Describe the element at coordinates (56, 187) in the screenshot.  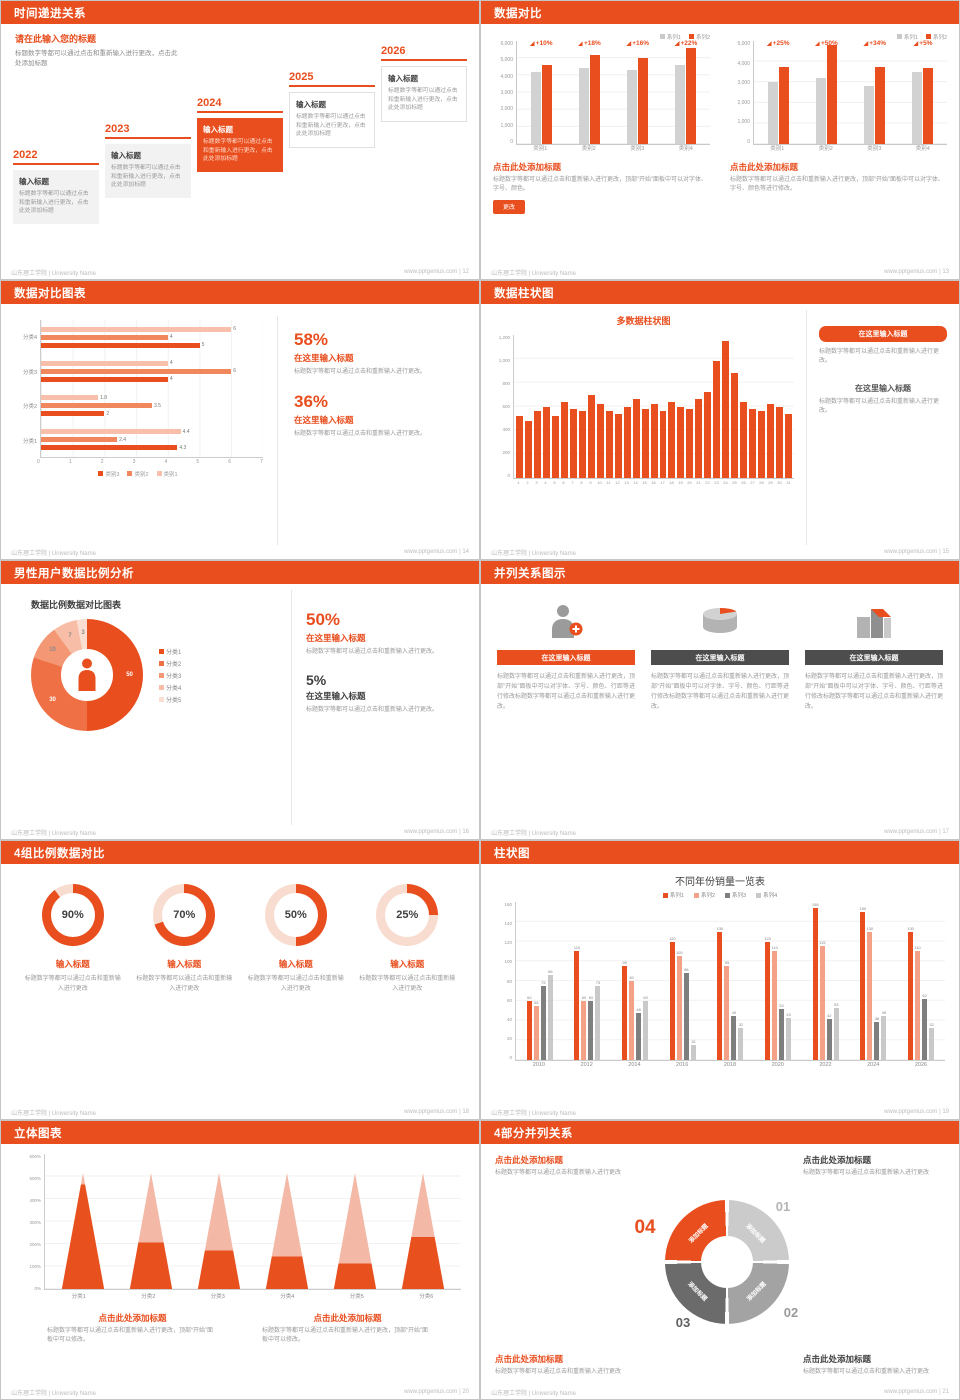
I see `timeline-item: 2022 输入标题 标题数字等都可以通过点击和重新输入进行更改，点击此处添加标题` at that location.